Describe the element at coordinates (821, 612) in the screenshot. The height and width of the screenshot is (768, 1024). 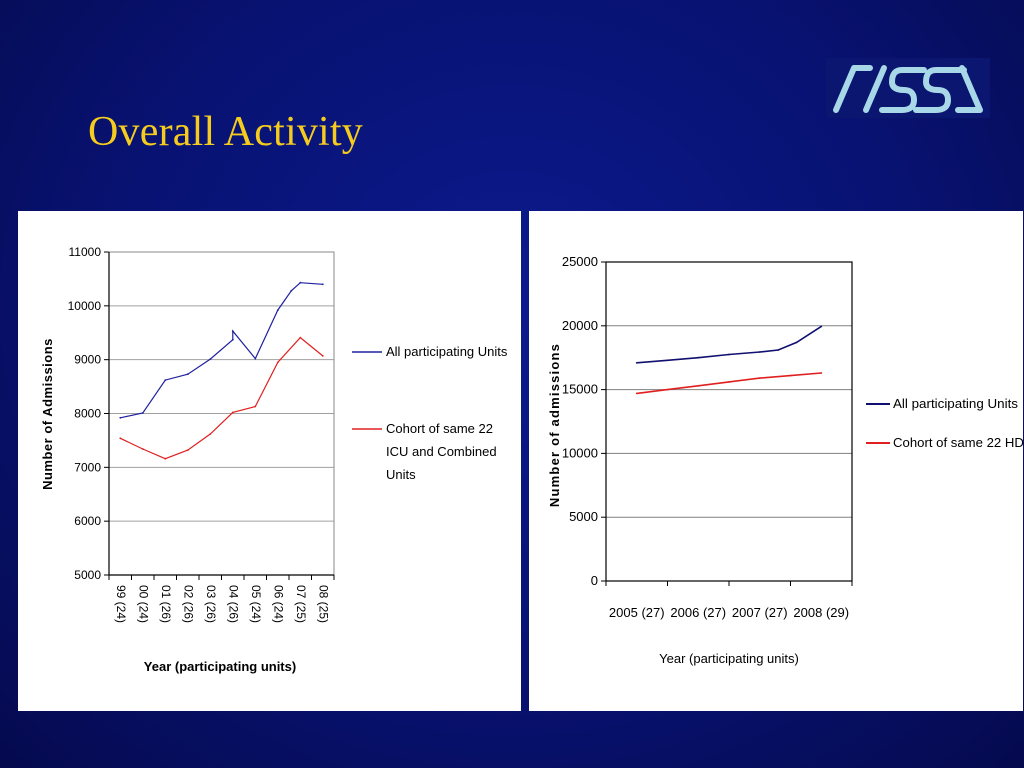
I see `x-category-label: 2008 (29)` at that location.